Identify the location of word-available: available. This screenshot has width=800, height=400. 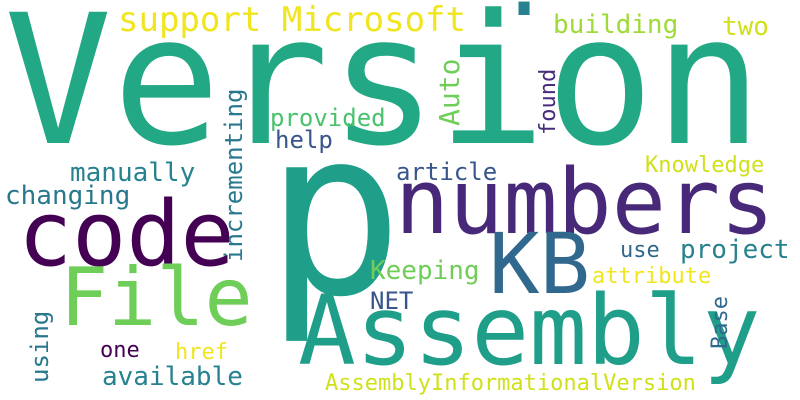
(172, 377).